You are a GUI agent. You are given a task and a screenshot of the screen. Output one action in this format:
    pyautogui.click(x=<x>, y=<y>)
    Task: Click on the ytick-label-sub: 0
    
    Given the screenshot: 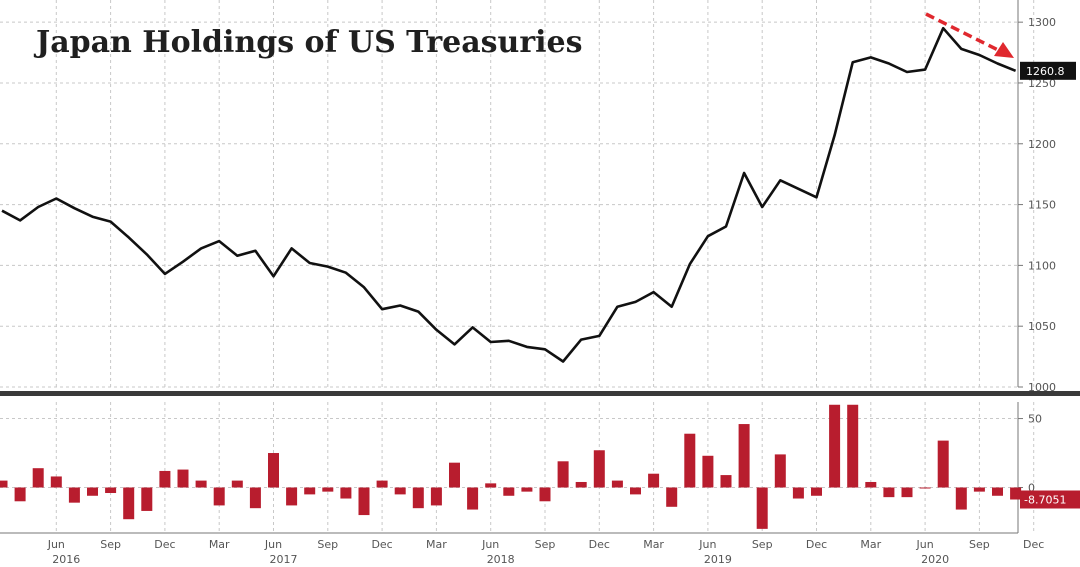 What is the action you would take?
    pyautogui.click(x=1031, y=487)
    